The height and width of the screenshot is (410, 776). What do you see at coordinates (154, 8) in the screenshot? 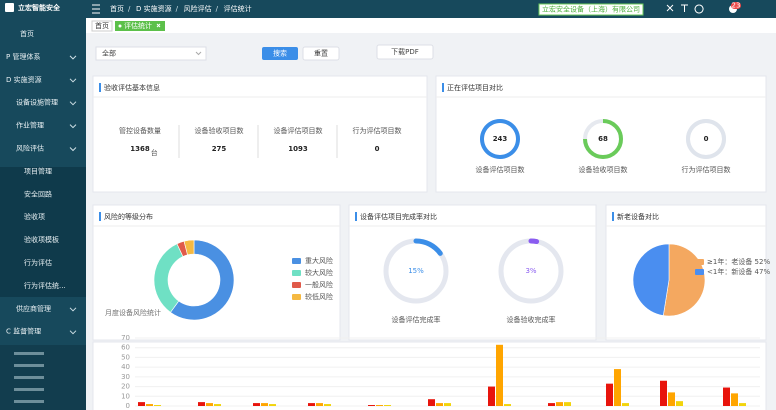
I see `breadcrumb: D 实施资源` at bounding box center [154, 8].